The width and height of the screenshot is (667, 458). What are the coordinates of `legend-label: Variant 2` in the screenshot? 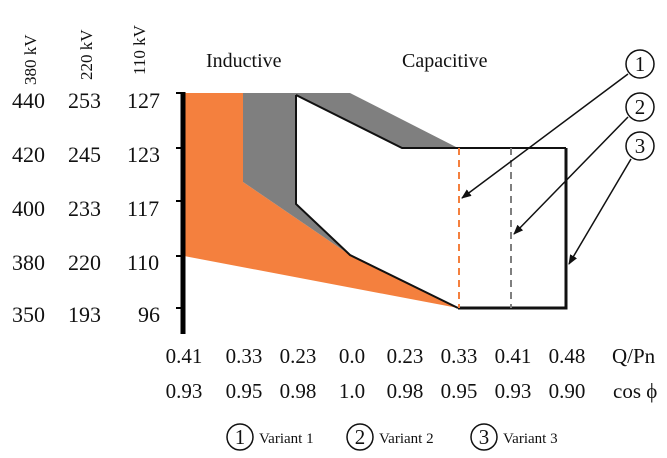 It's located at (406, 439).